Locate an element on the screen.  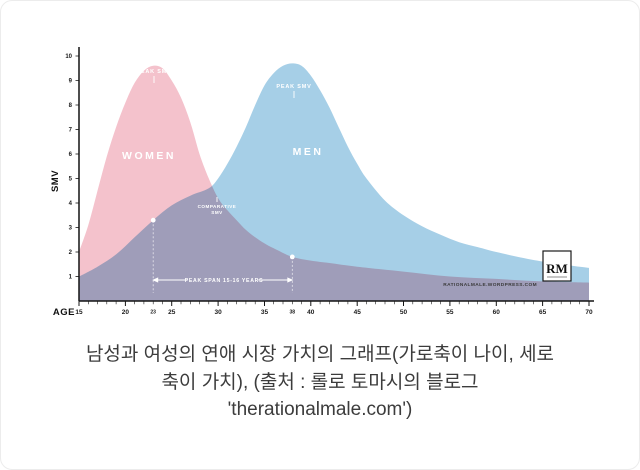
comparative-smv-label-line2: SMV is located at coordinates (217, 212).